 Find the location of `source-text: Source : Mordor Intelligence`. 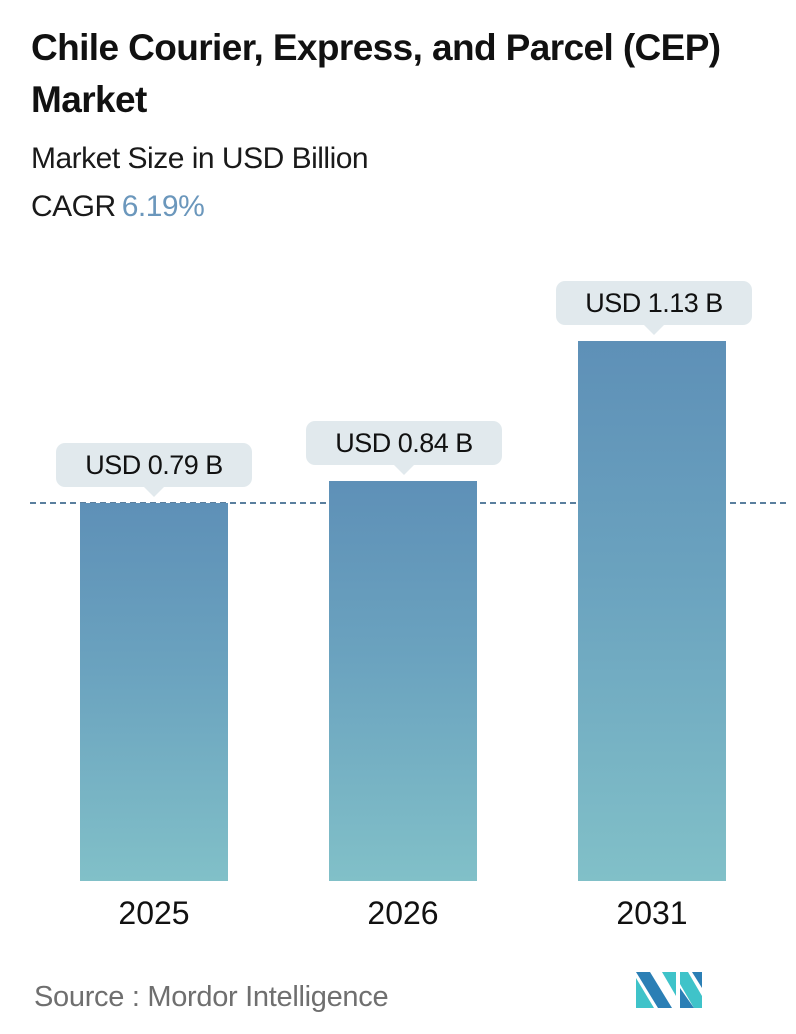

source-text: Source : Mordor Intelligence is located at coordinates (211, 997).